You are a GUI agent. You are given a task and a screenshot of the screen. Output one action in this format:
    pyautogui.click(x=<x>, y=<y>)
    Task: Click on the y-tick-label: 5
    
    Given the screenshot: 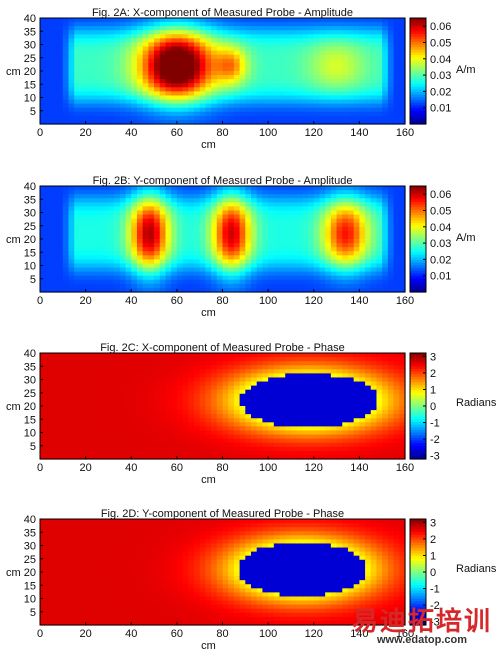 What is the action you would take?
    pyautogui.click(x=33, y=112)
    